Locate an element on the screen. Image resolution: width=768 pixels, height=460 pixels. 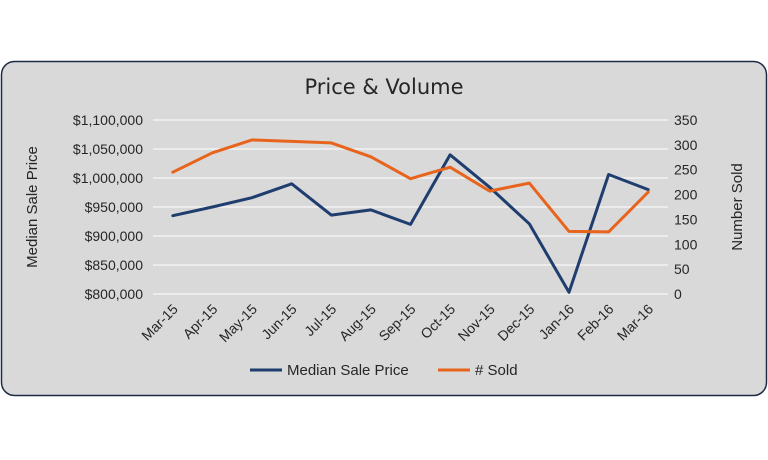
y-left-tick-label: $850,000 is located at coordinates (114, 265).